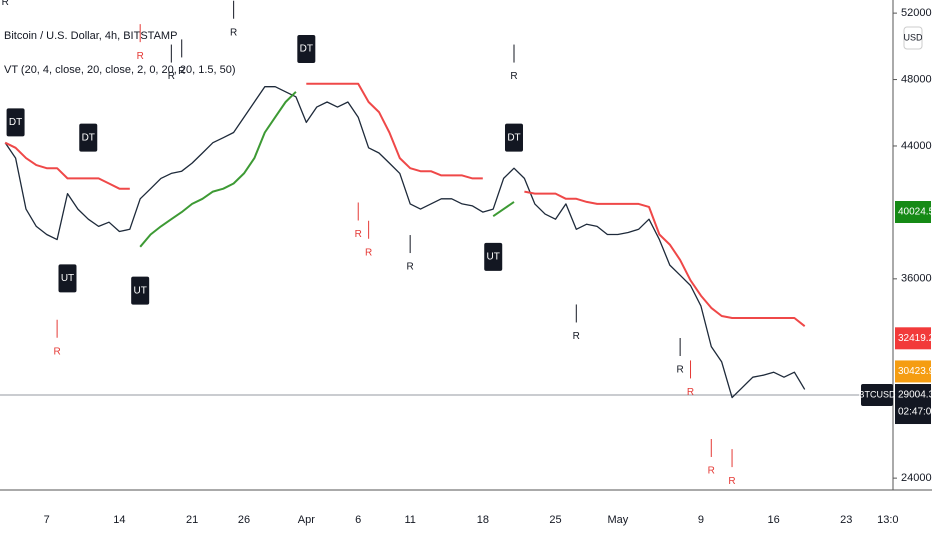 Image resolution: width=932 pixels, height=550 pixels. I want to click on price-badge-label: 40024.56, so click(915, 212).